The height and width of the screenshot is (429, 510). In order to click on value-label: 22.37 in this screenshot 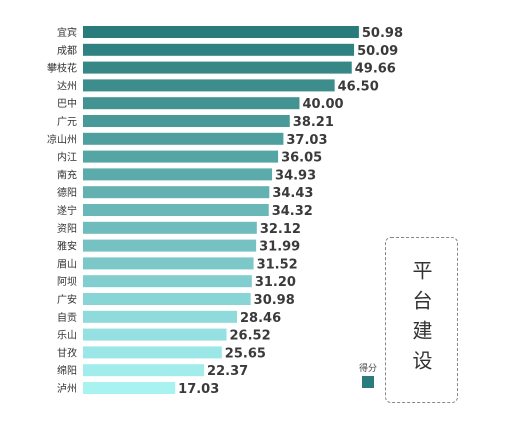, I will do `click(227, 371)`.